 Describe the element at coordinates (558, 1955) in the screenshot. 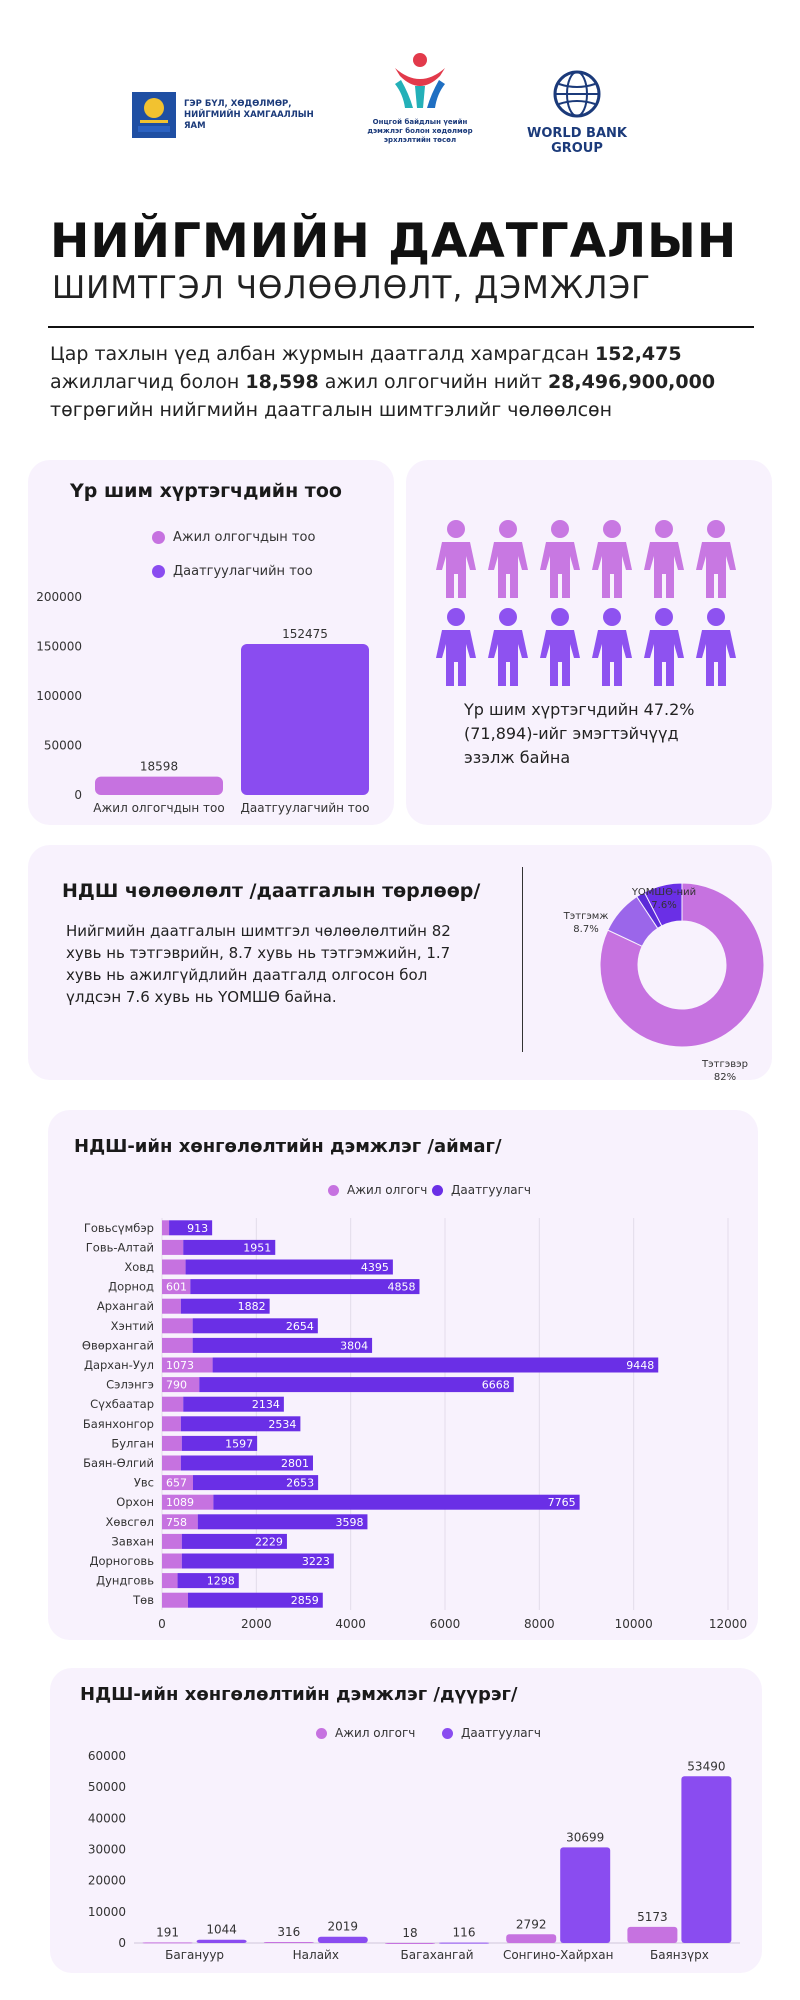

I see `x-tick-label: Сонгино-Хайрхан` at that location.